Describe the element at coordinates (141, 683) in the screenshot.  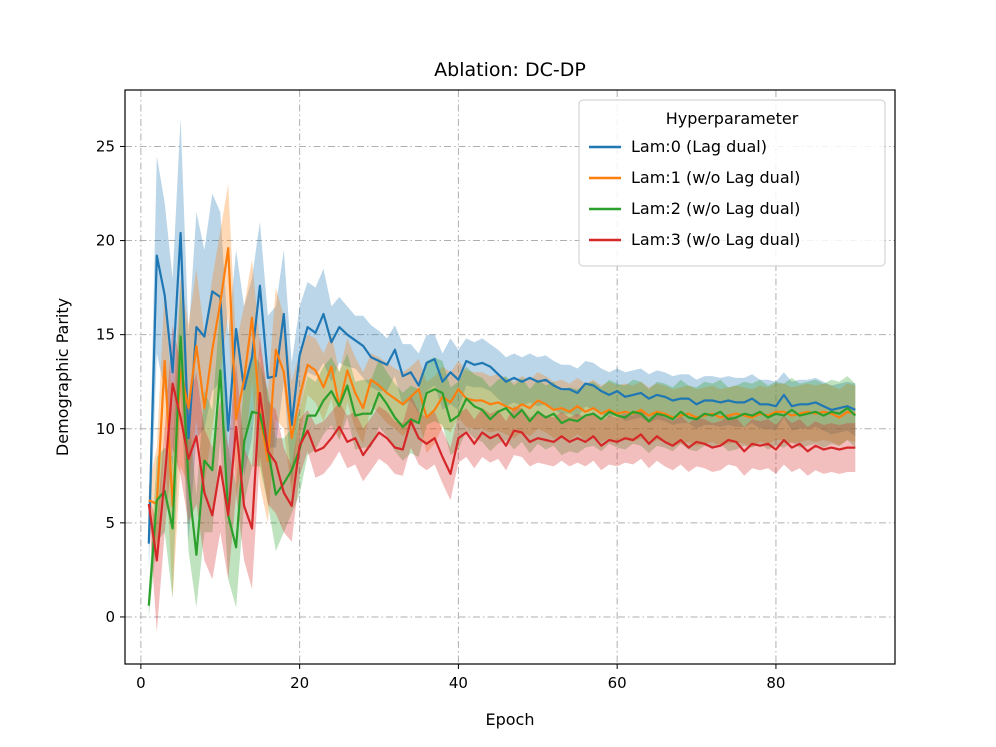
I see `x-tick-label: 0` at that location.